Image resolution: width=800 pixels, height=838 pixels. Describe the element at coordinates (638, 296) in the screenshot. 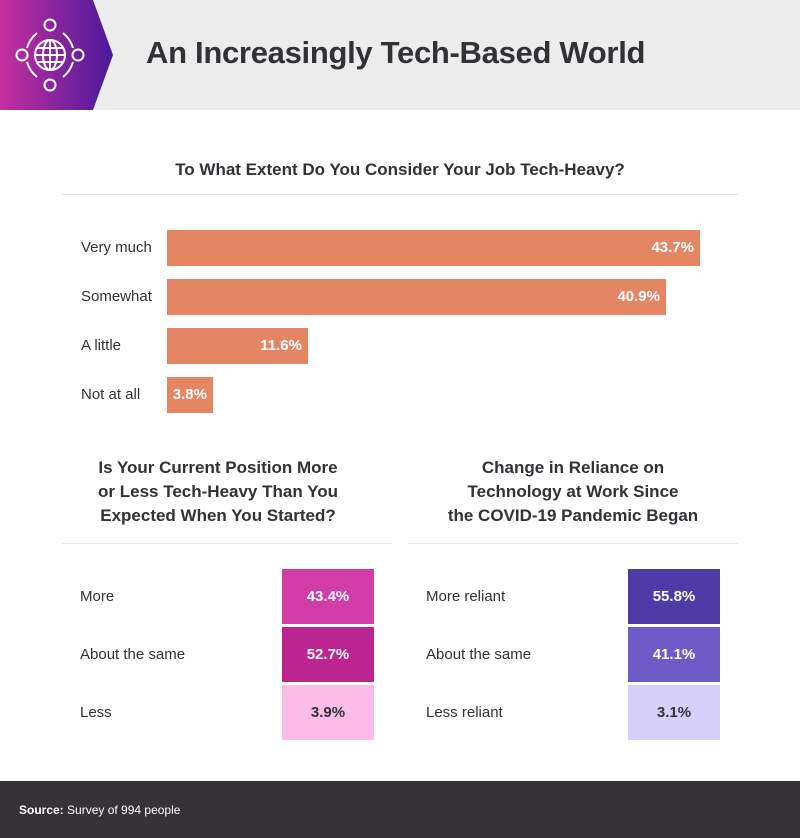

I see `bar-value-label: 40.9%` at that location.